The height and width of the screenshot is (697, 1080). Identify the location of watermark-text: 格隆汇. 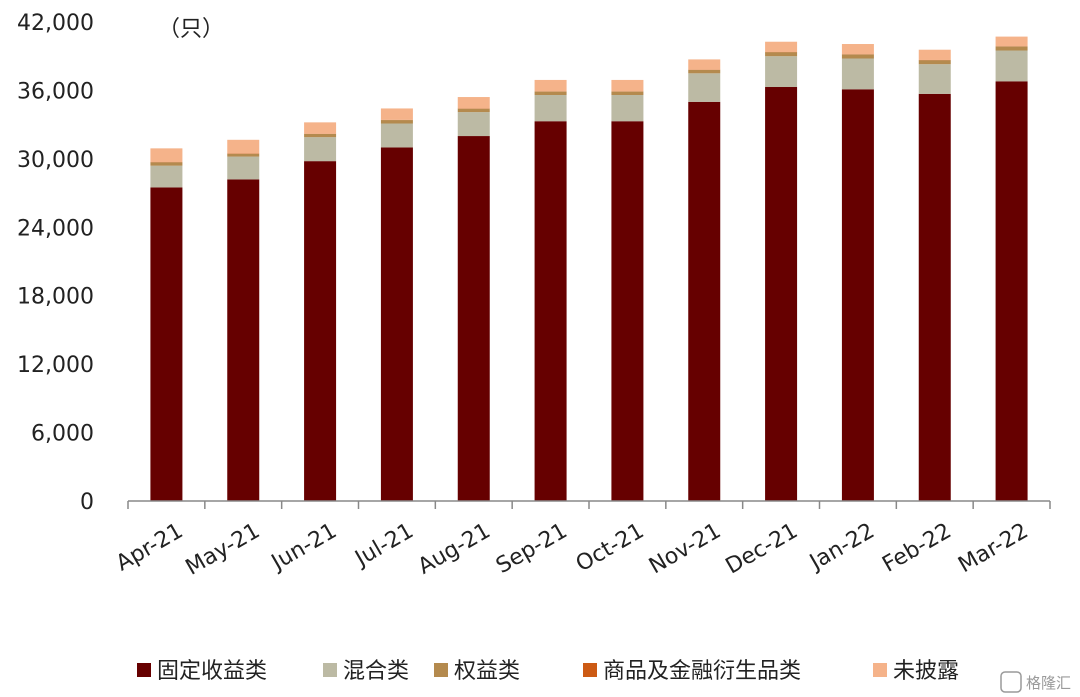
(1048, 683).